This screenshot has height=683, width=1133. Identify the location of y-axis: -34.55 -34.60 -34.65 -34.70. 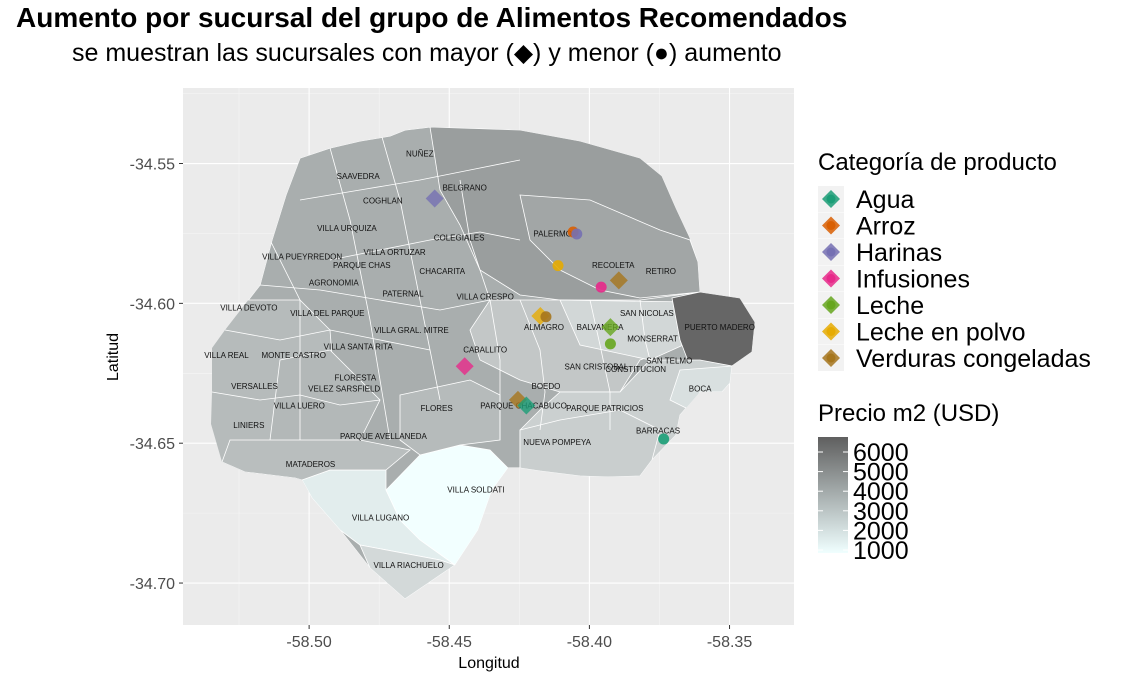
(156, 375).